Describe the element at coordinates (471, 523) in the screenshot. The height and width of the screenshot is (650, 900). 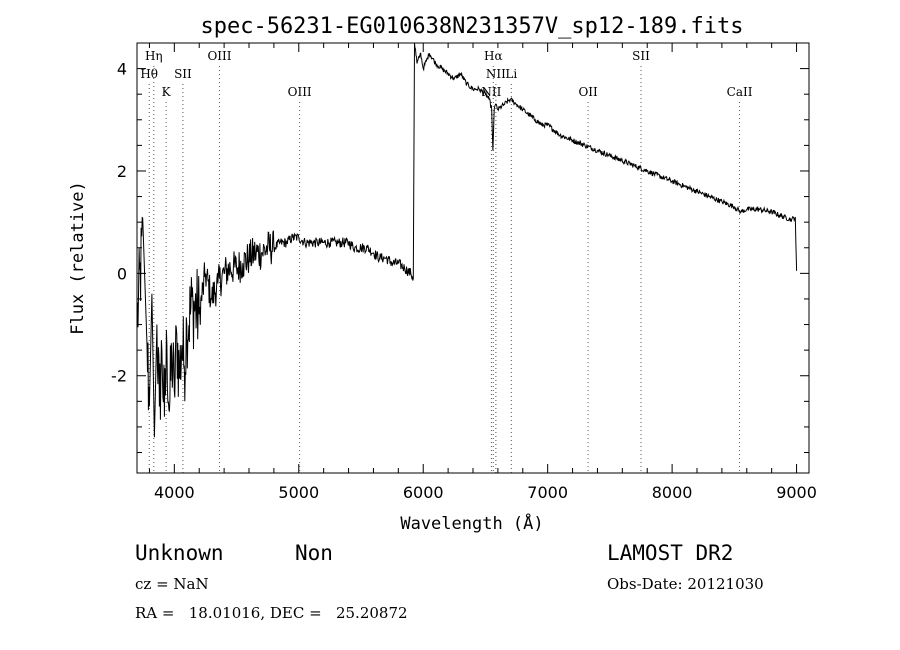
I see `x-axis-label: Wavelength (Å)` at that location.